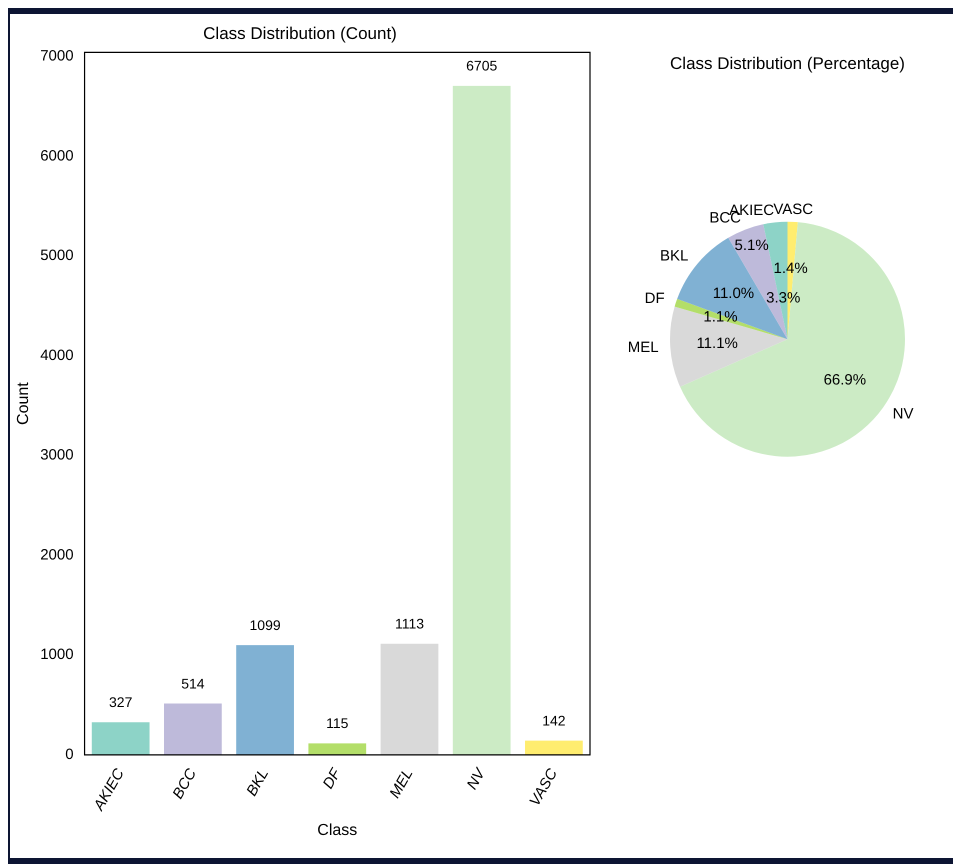  Describe the element at coordinates (791, 268) in the screenshot. I see `data-label: 1.4%` at that location.